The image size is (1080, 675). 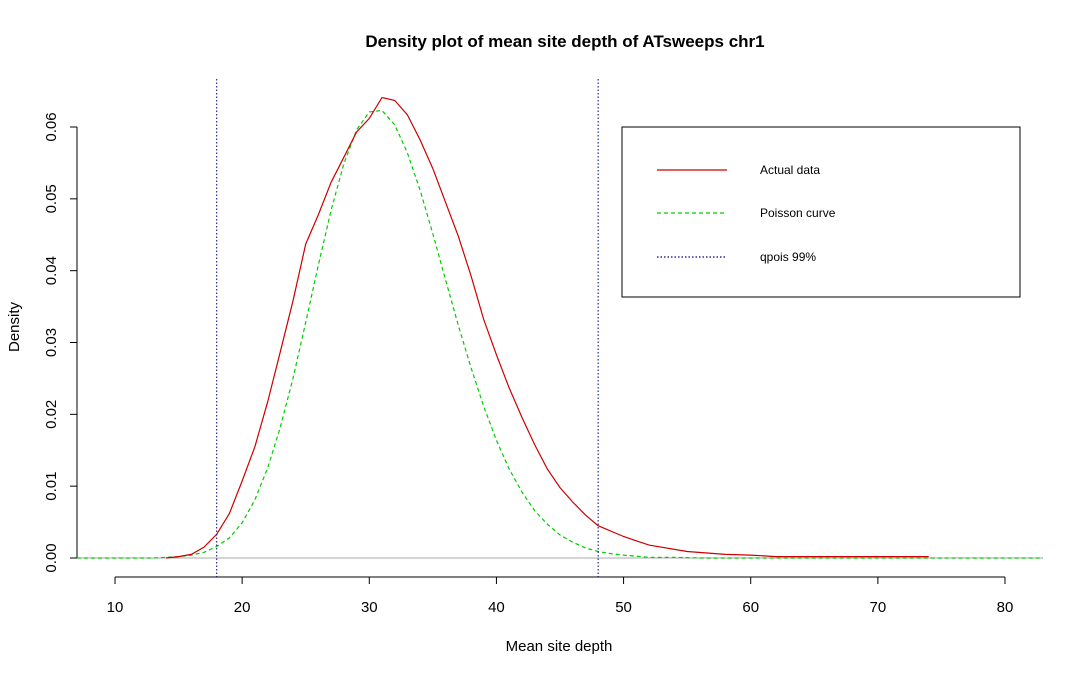 What do you see at coordinates (798, 213) in the screenshot?
I see `legend-label: Poisson curve` at bounding box center [798, 213].